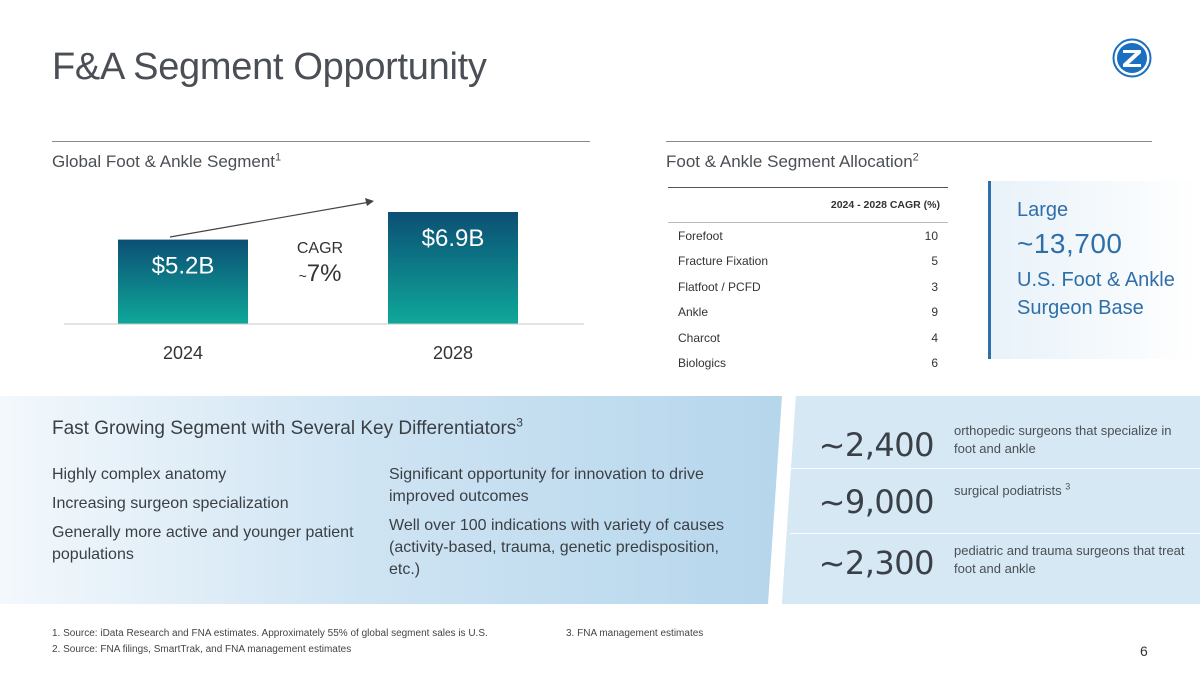  I want to click on table-row-value: 6, so click(934, 363).